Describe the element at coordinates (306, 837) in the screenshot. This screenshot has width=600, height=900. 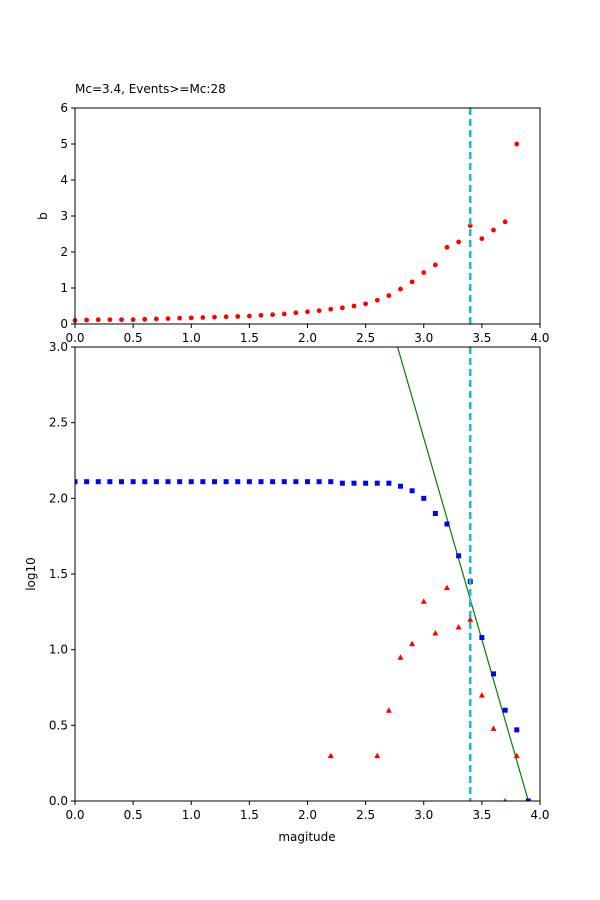
I see `bottom-x-axis-label: magitude` at that location.